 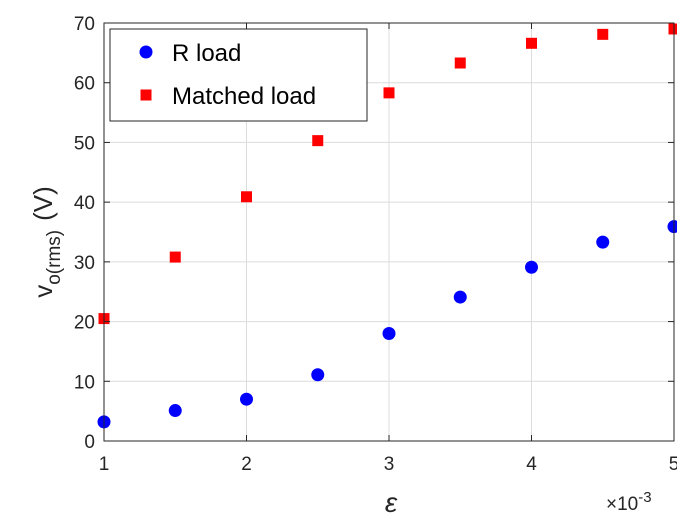 I want to click on x-axis-label: ε, so click(x=391, y=502).